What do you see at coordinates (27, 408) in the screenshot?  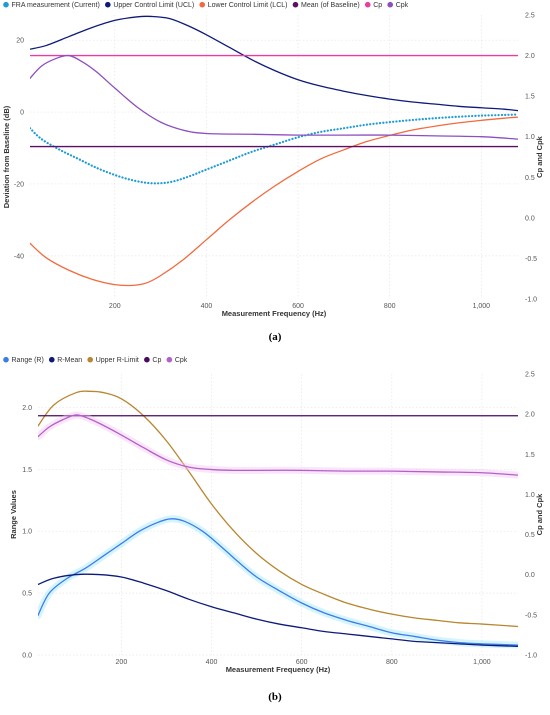 I see `y-tick-label: 2.0` at bounding box center [27, 408].